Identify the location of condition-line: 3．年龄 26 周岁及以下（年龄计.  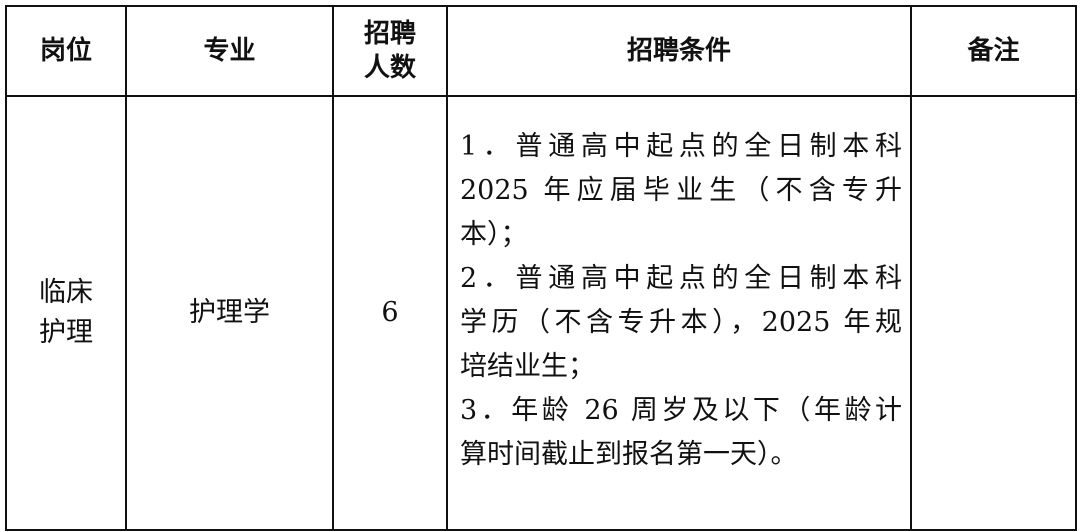
(681, 410).